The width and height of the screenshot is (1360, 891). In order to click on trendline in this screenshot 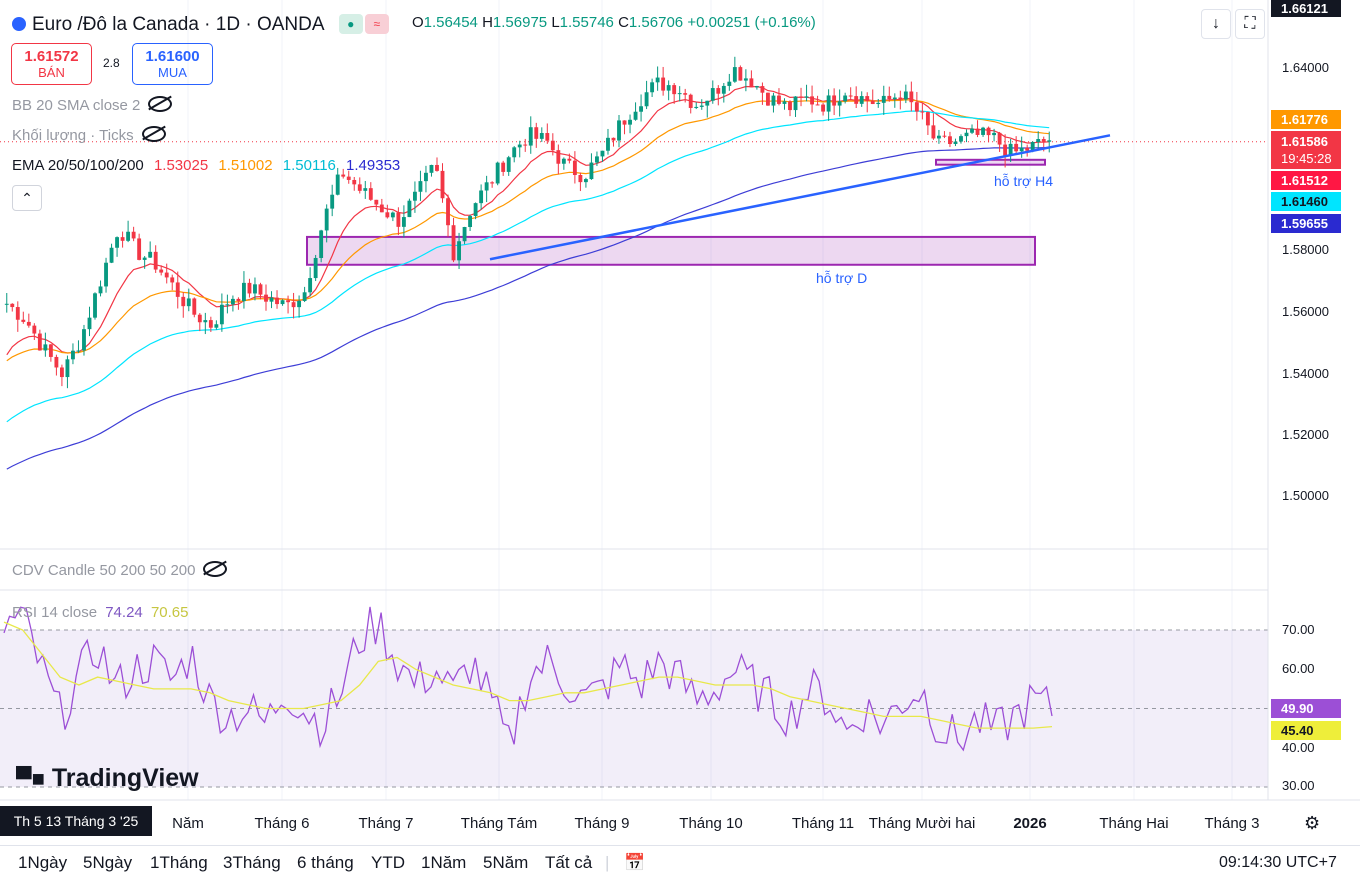, I will do `click(800, 197)`.